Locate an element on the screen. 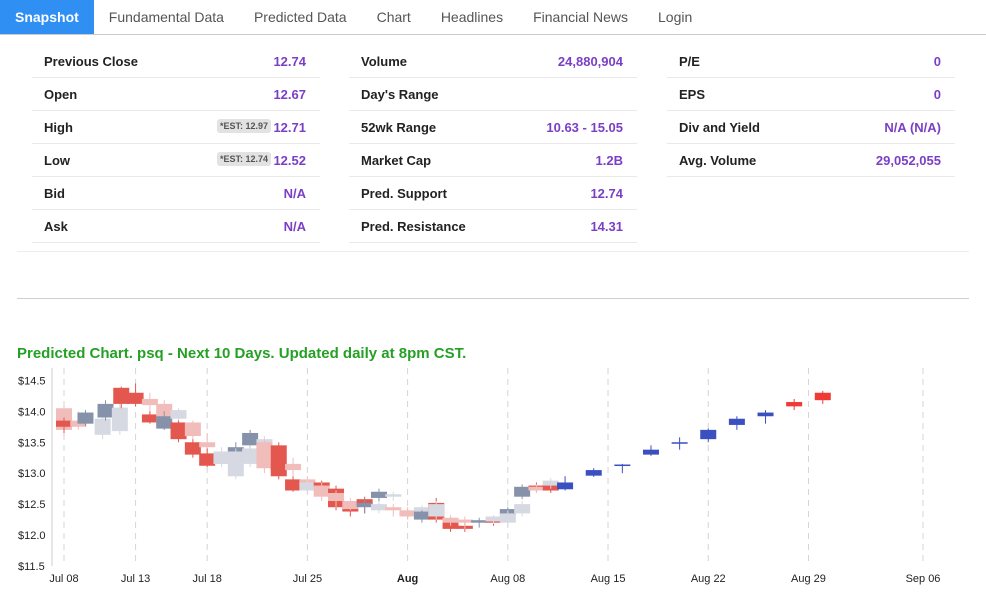  tab-fundamental-data: Fundamental Data is located at coordinates (166, 17).